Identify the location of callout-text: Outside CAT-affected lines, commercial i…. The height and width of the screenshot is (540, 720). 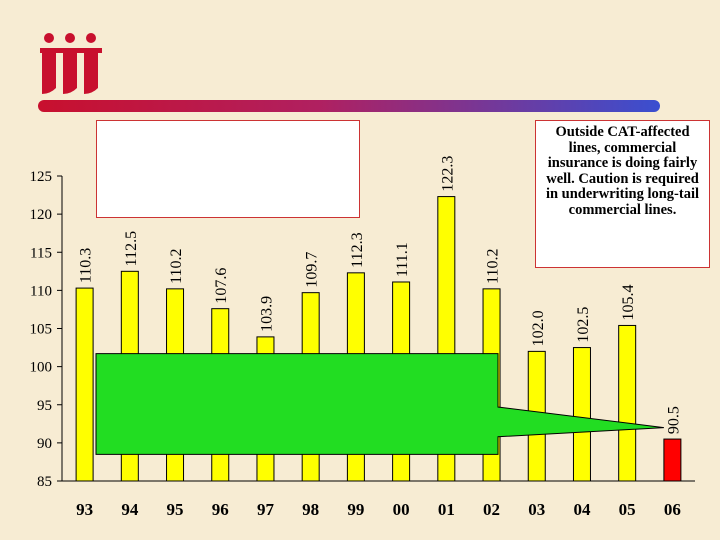
(622, 171).